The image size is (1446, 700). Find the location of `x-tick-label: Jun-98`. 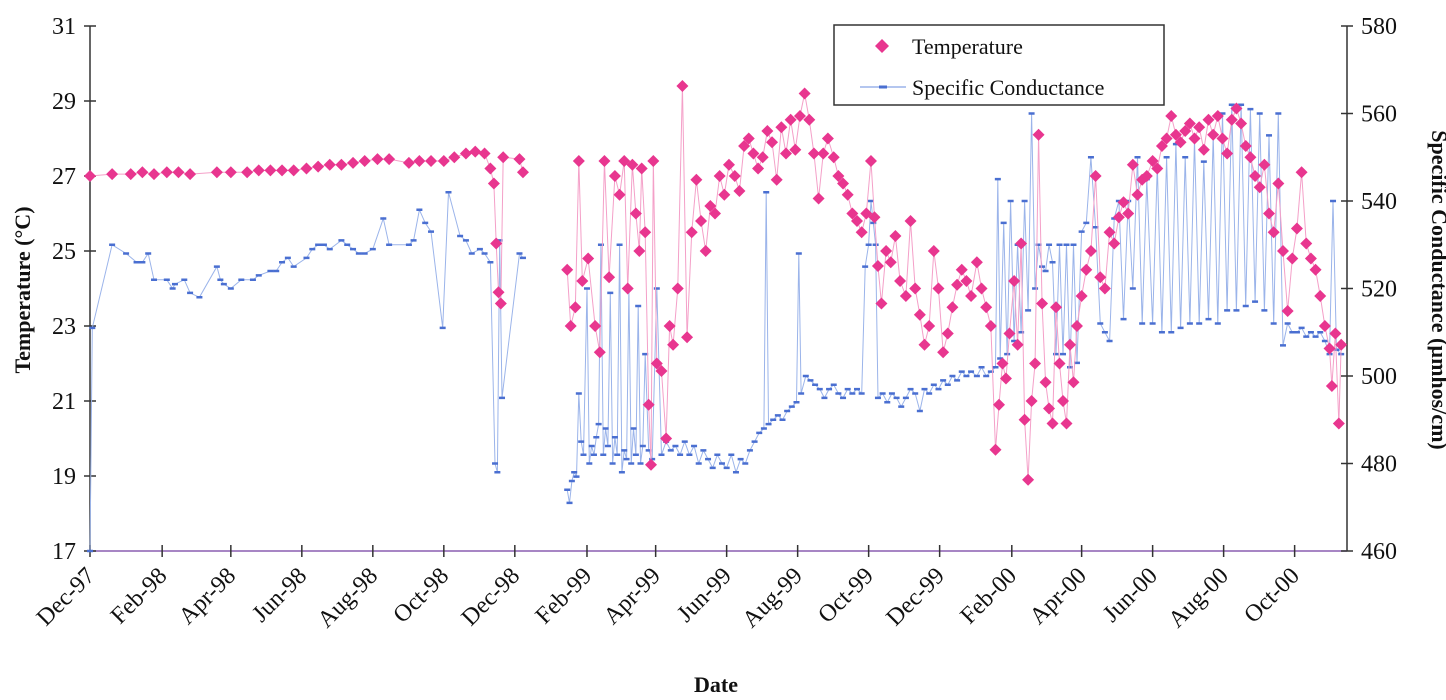

x-tick-label: Jun-98 is located at coordinates (279, 595).